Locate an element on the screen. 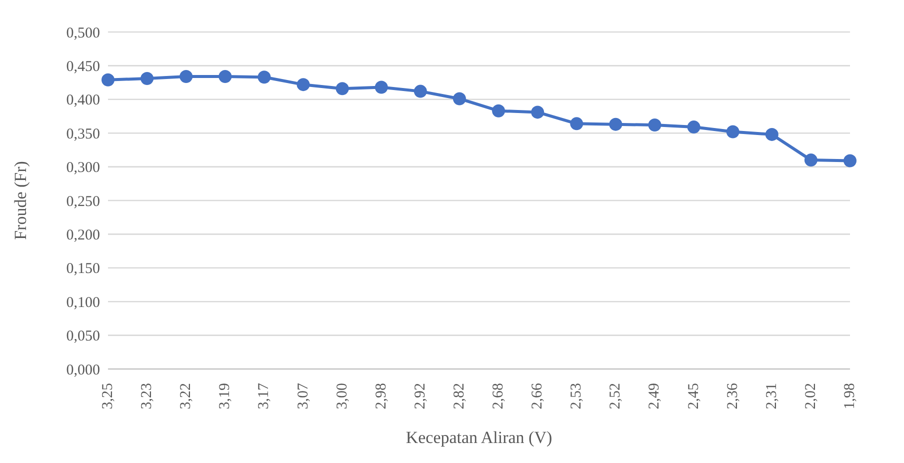 This screenshot has height=463, width=904. x-axis-title: Kecepatan Aliran (V) is located at coordinates (479, 437).